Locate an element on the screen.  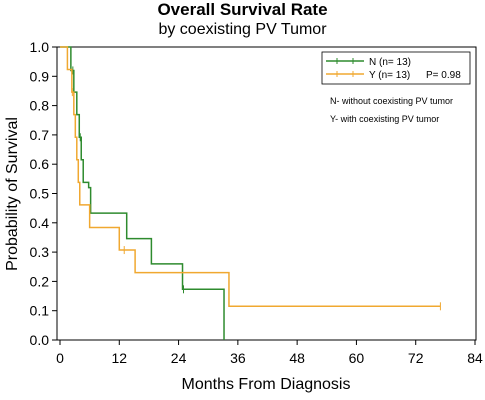
p-value: P= 0.98 is located at coordinates (443, 75).